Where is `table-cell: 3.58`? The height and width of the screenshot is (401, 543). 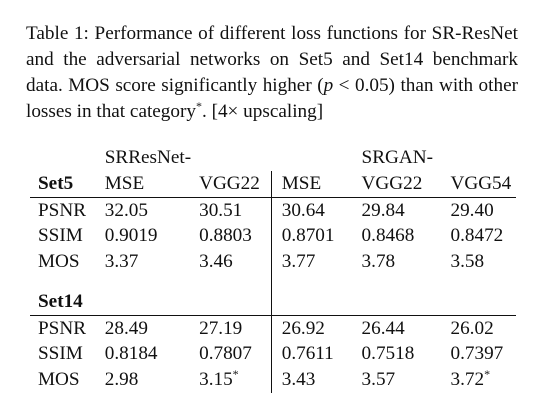 table-cell: 3.58 is located at coordinates (467, 262).